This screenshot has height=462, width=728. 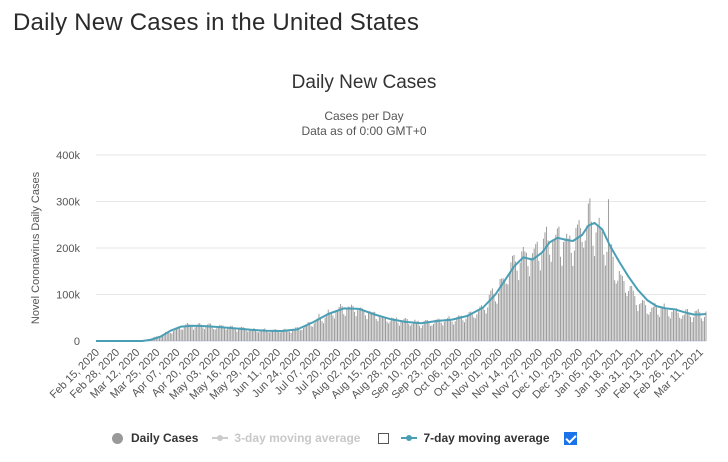 I want to click on legend-item-7day-average: 7-day moving average, so click(x=475, y=438).